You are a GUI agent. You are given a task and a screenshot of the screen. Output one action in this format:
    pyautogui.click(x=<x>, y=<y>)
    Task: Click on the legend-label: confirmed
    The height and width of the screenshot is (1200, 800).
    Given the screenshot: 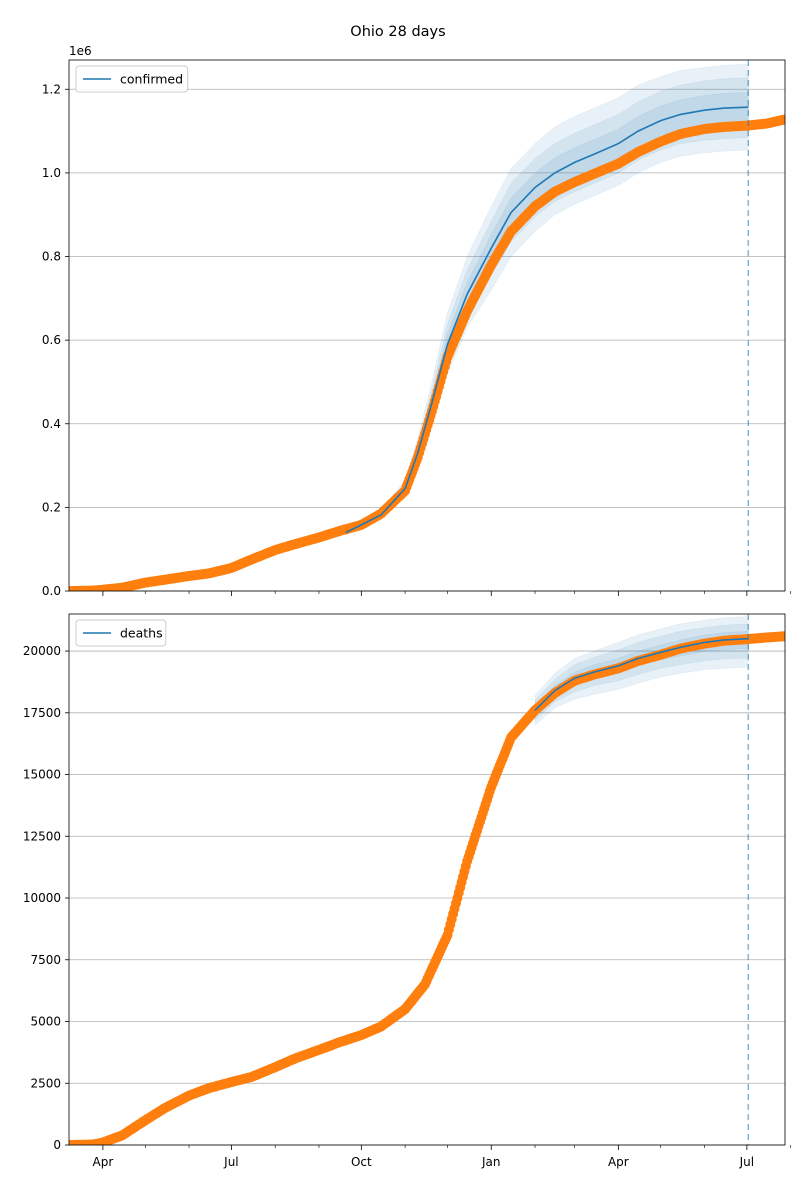 What is the action you would take?
    pyautogui.click(x=151, y=79)
    